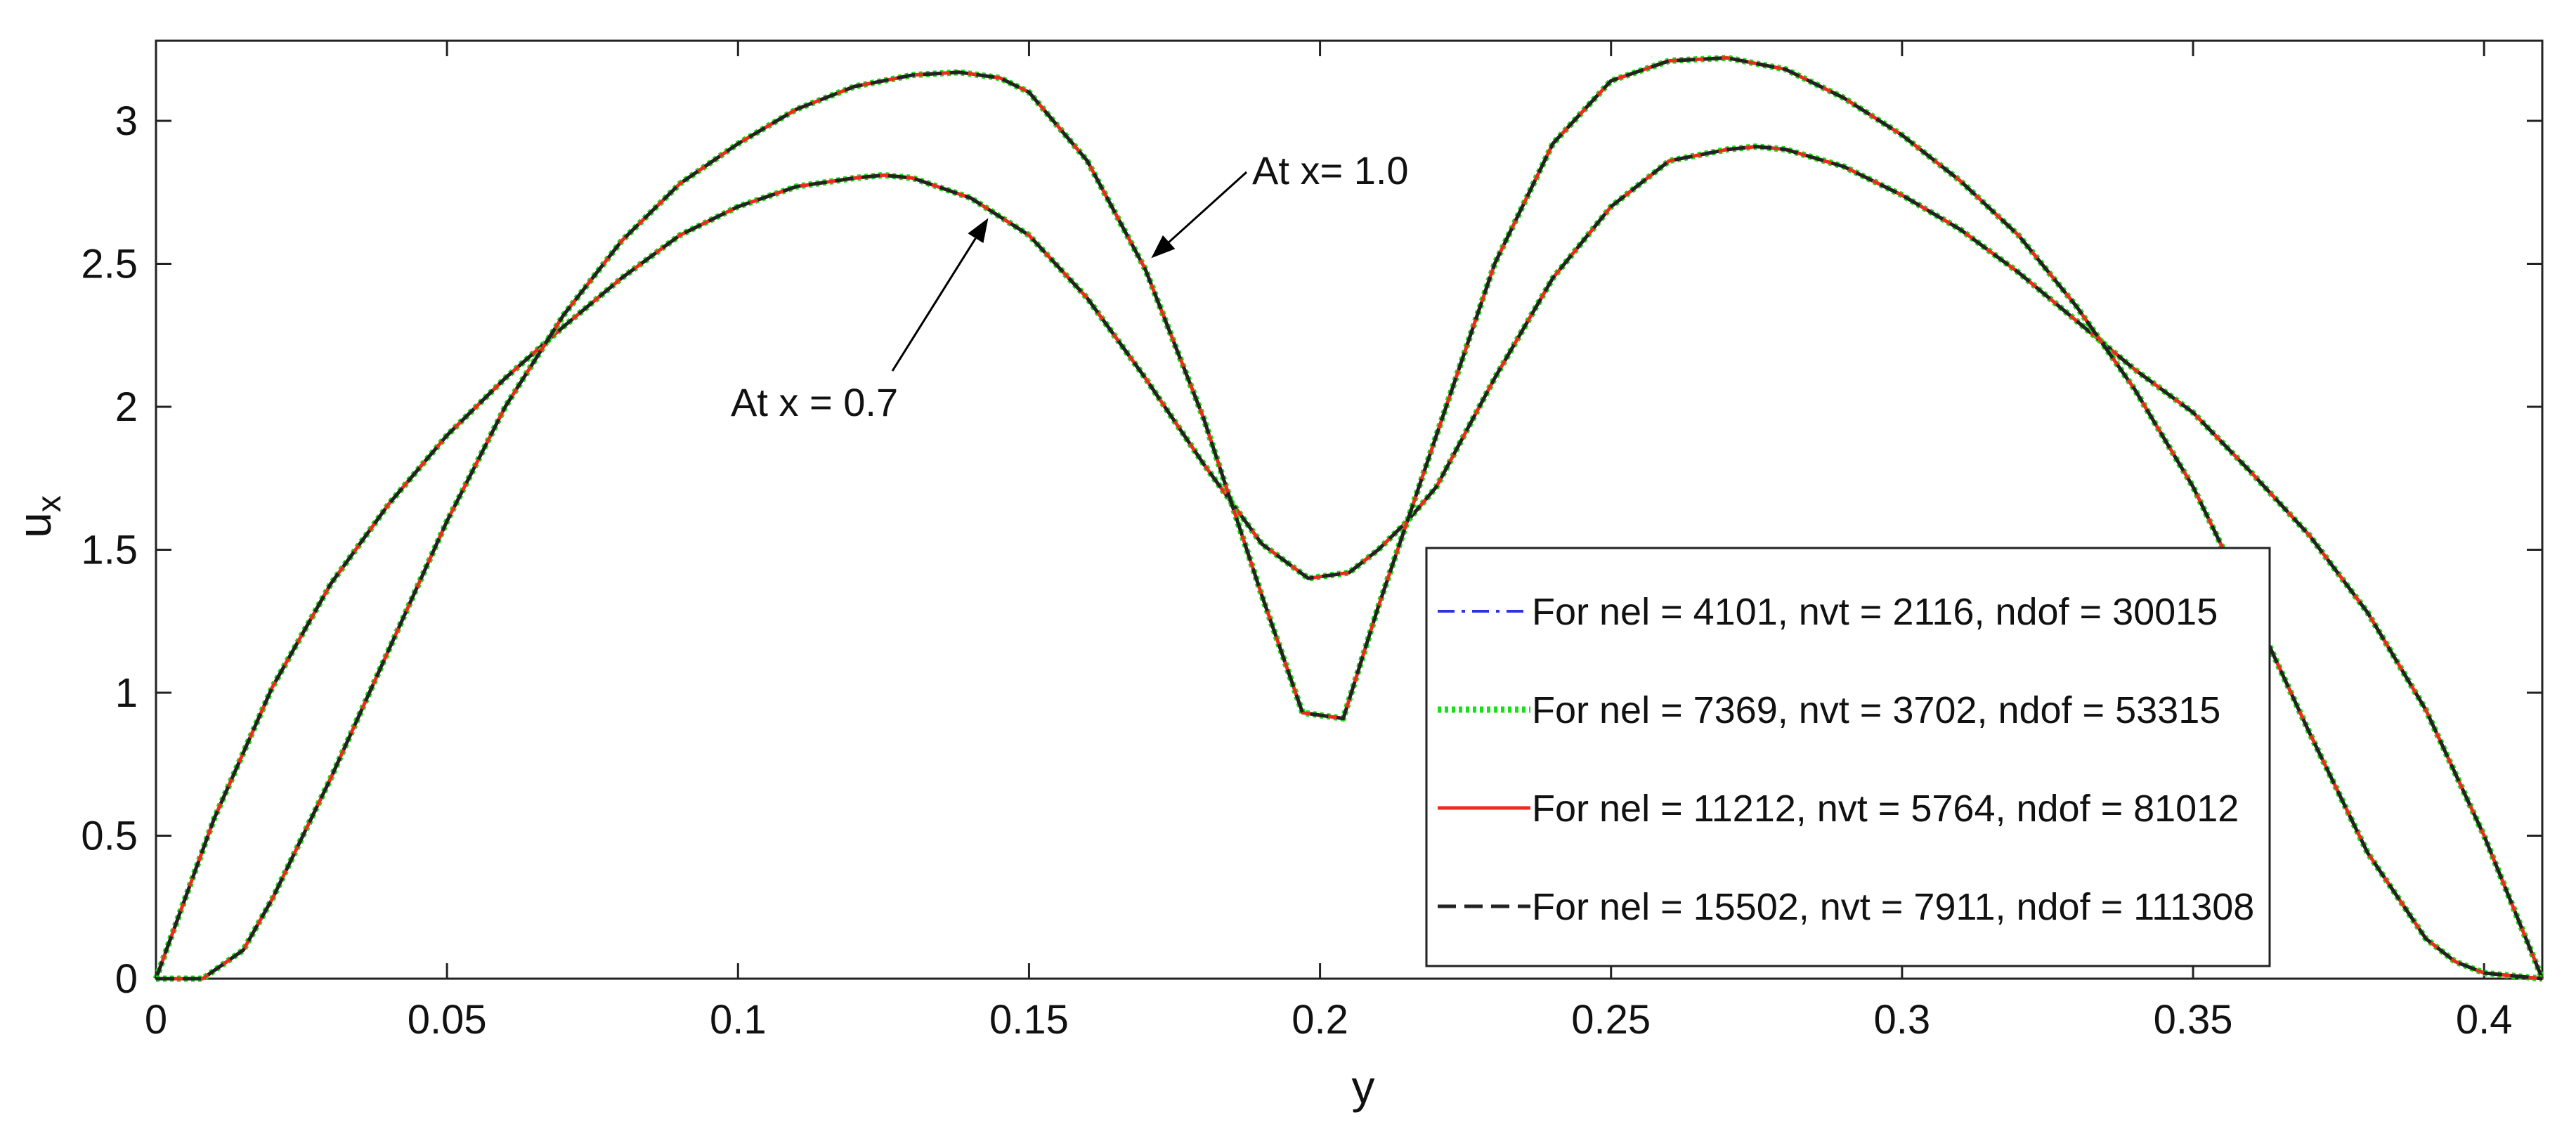  Describe the element at coordinates (814, 402) in the screenshot. I see `annotation-at-x-0-7: At x = 0.7` at that location.